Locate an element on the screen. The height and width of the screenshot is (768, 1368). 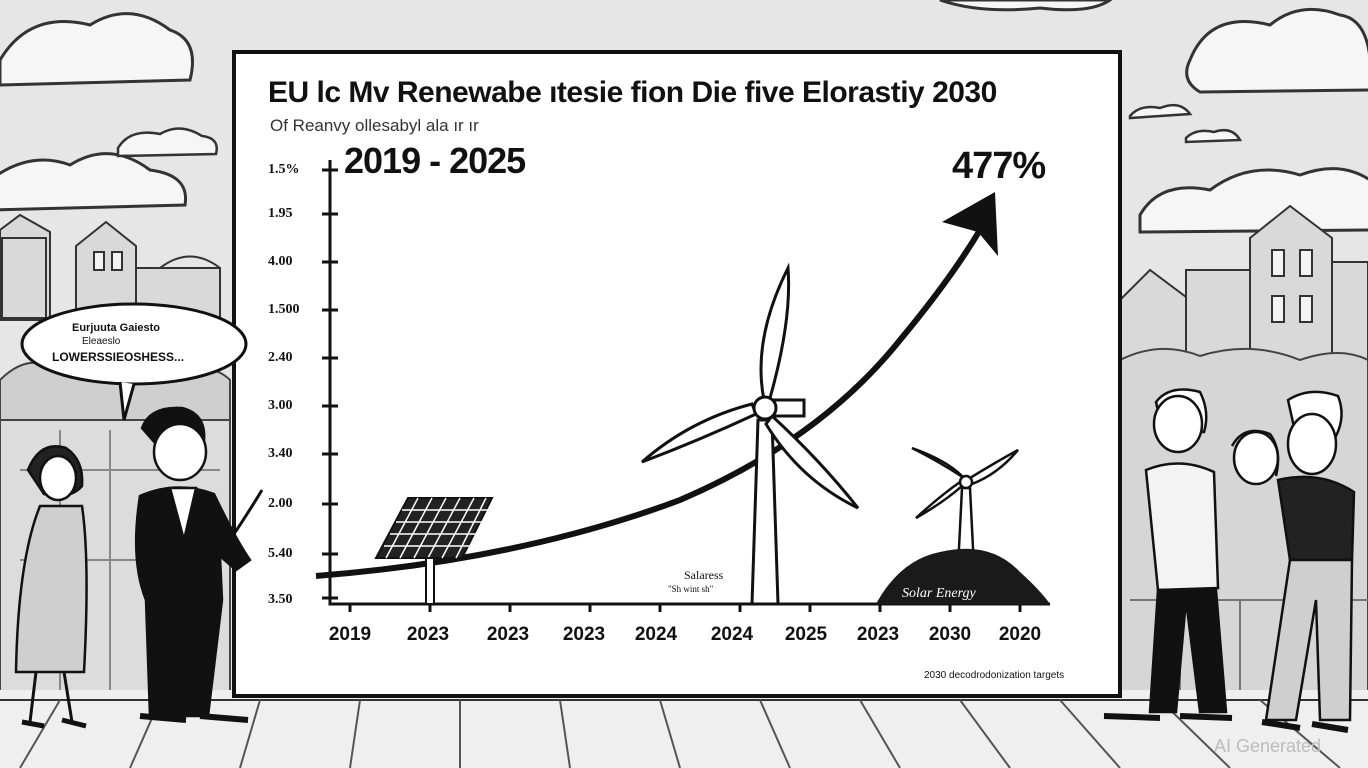
wind-turbine-large is located at coordinates (750, 434).